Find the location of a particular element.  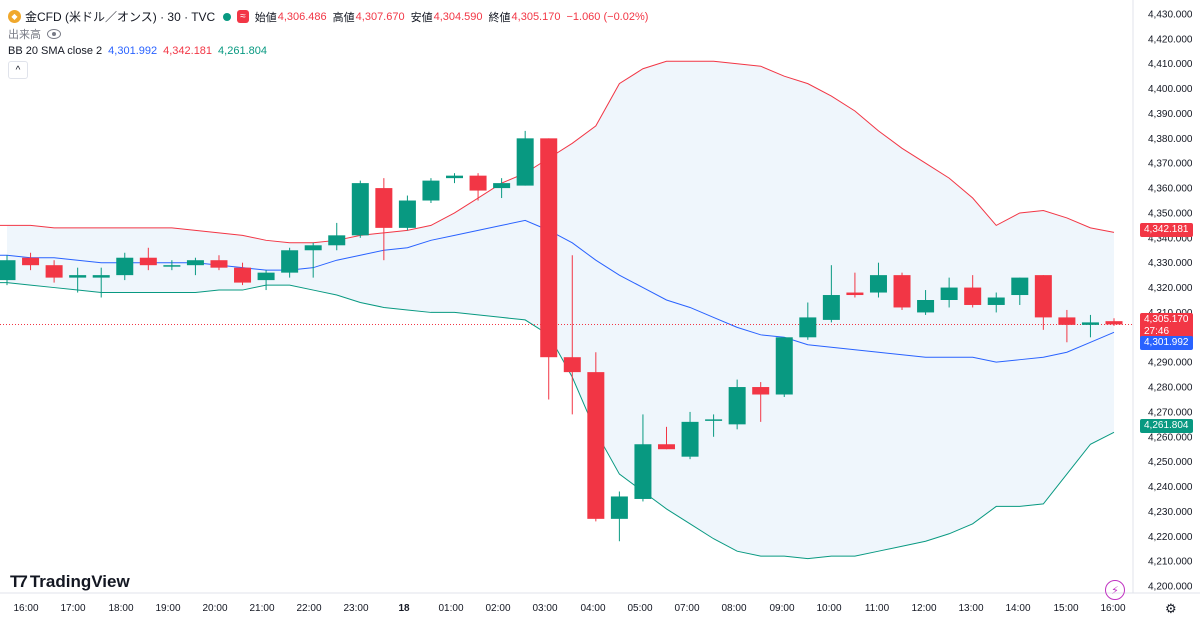

y-tick-label: 4,230.000 is located at coordinates (1170, 512).